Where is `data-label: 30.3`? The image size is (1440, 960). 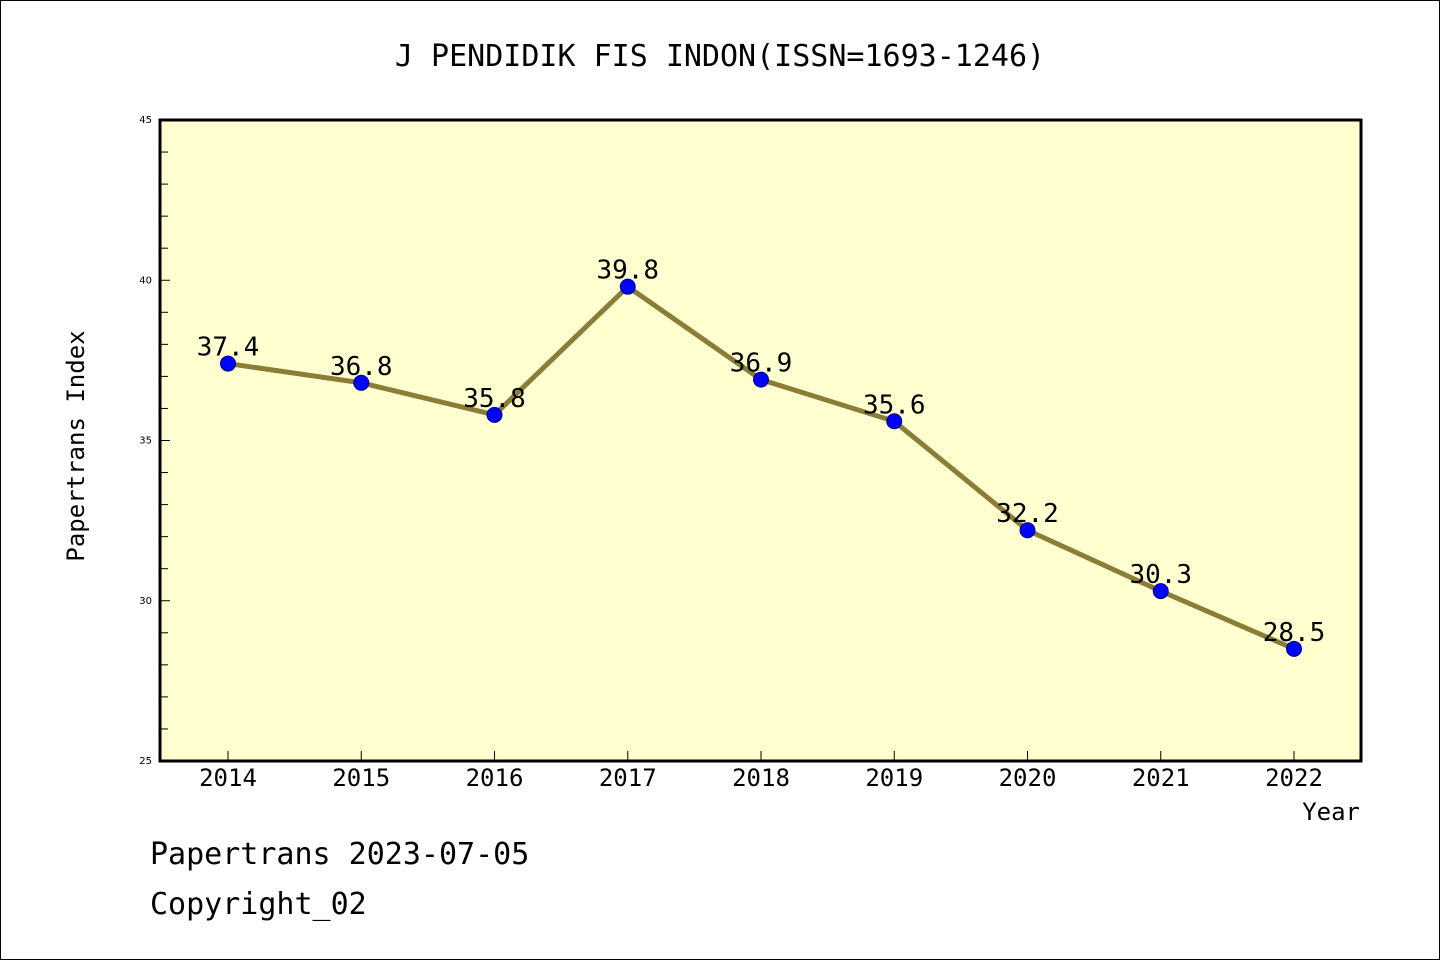 data-label: 30.3 is located at coordinates (1160, 575).